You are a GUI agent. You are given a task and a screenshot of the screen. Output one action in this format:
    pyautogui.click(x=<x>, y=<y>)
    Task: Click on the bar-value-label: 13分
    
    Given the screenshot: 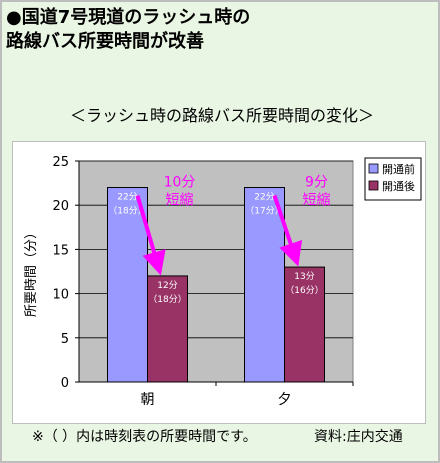 What is the action you would take?
    pyautogui.click(x=304, y=276)
    